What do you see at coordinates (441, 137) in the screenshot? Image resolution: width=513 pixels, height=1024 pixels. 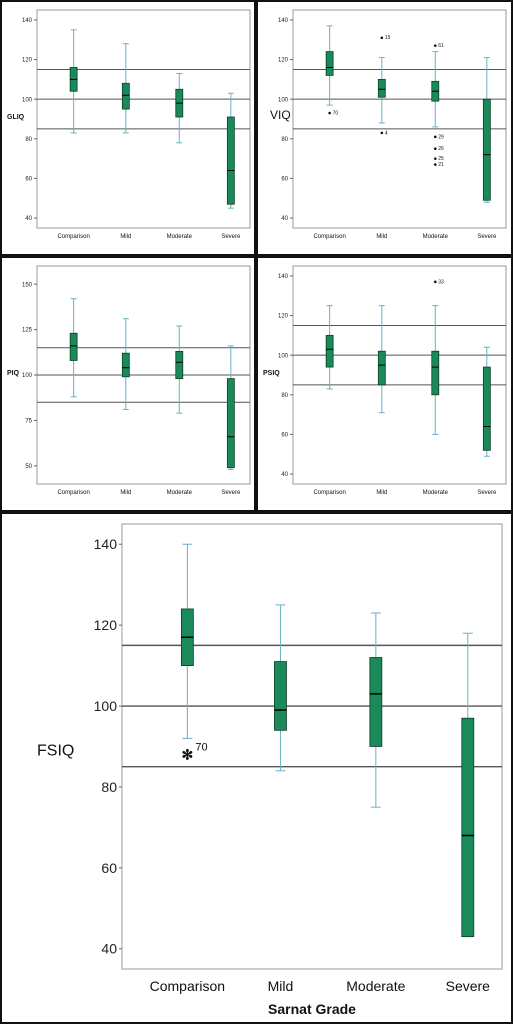 I see `outlier-label: 29` at bounding box center [441, 137].